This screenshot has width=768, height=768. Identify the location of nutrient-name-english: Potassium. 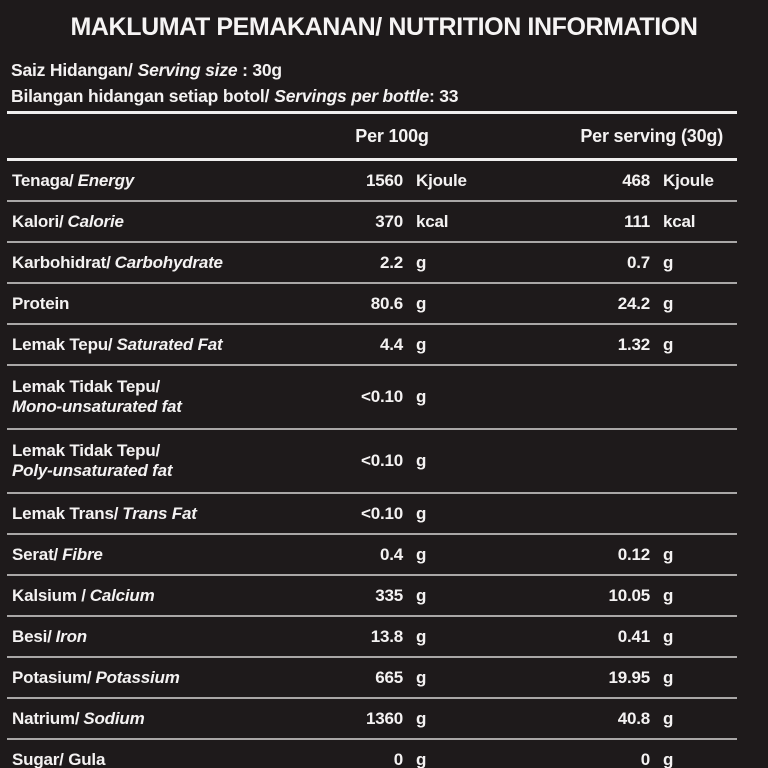
(137, 677).